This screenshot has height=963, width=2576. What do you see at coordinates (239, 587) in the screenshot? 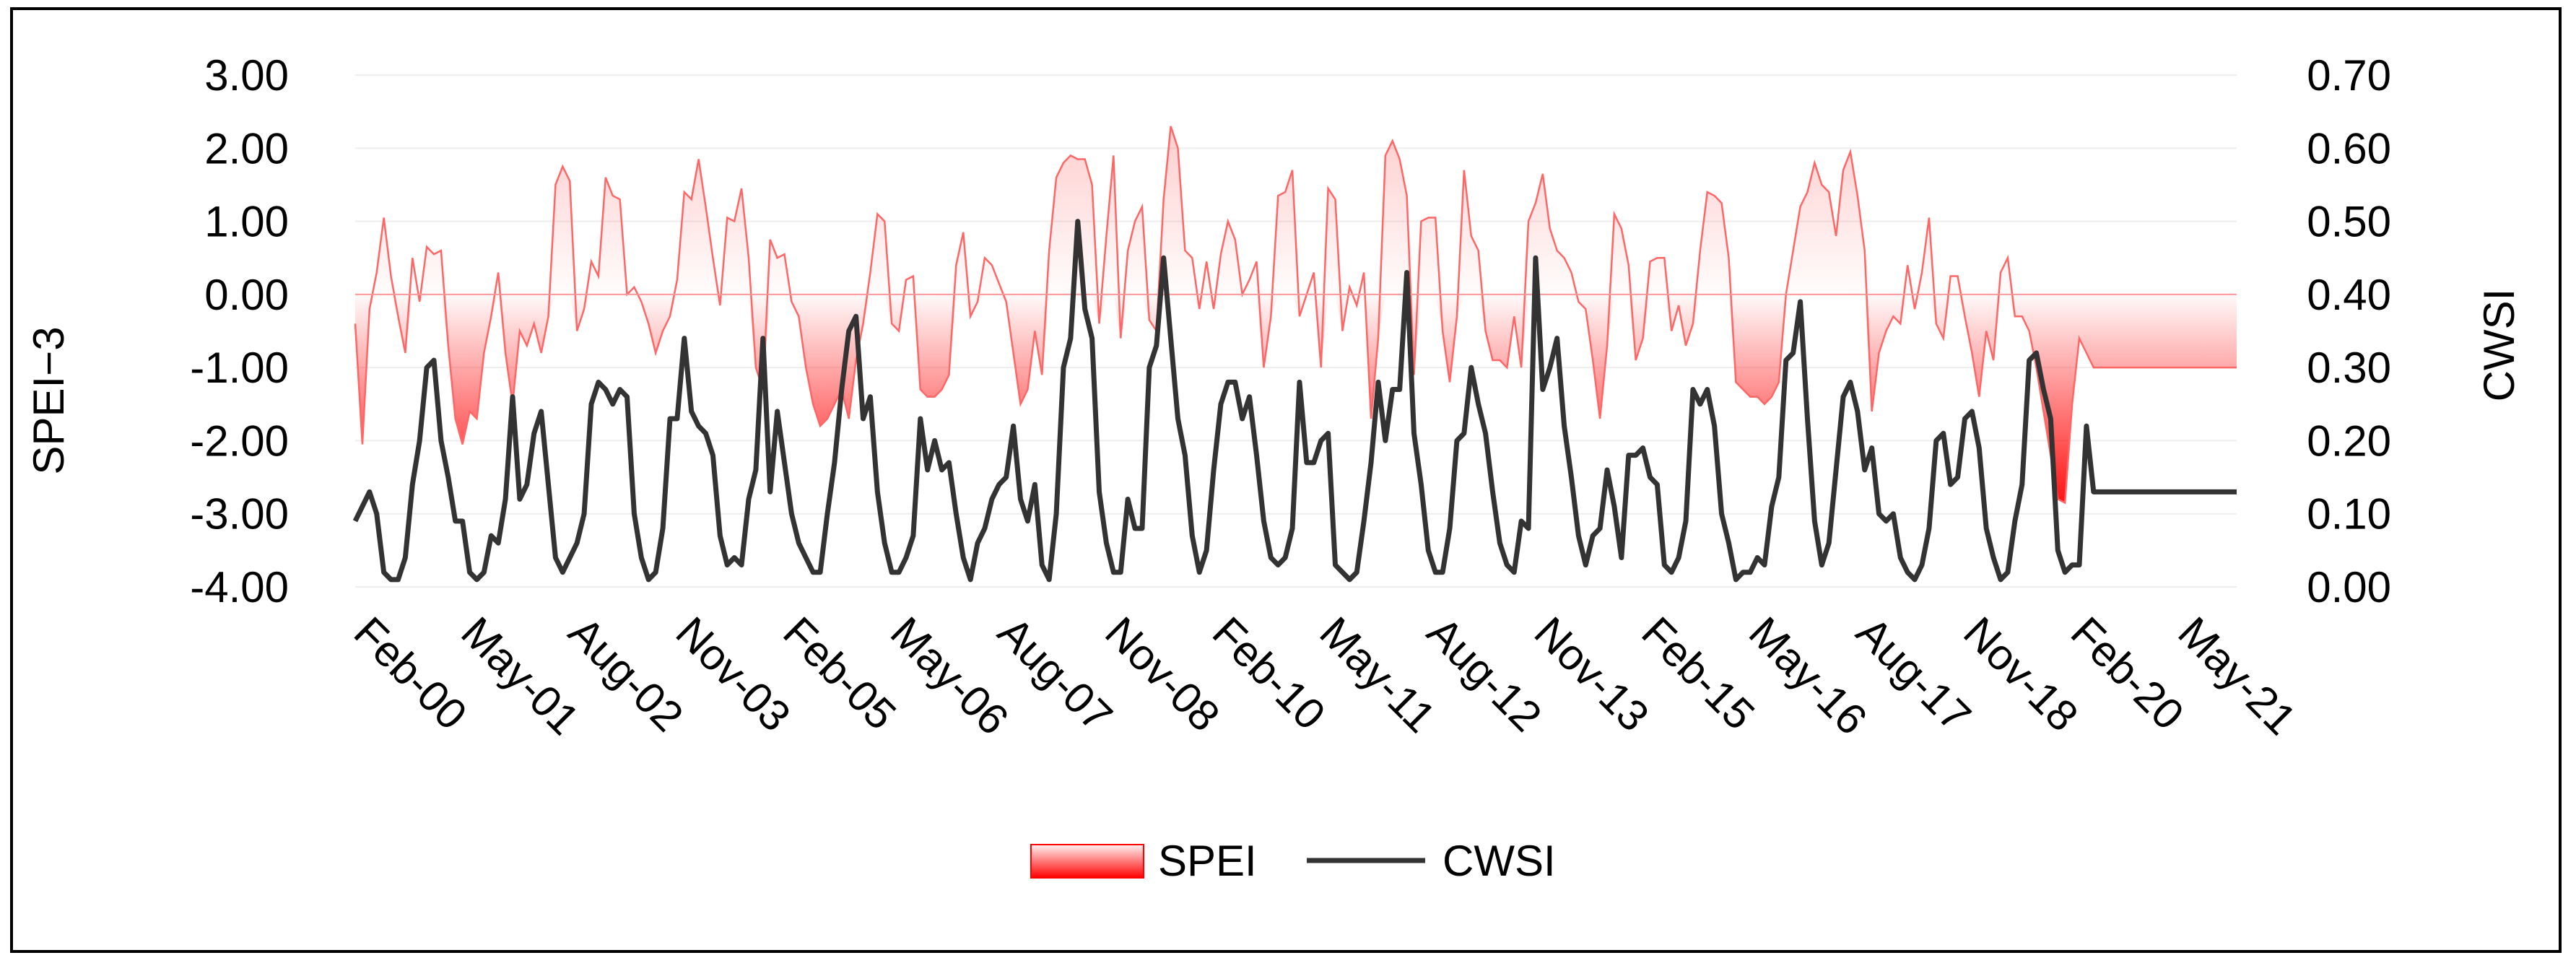
I see `y-left-tick-label: -4.00` at bounding box center [239, 587].